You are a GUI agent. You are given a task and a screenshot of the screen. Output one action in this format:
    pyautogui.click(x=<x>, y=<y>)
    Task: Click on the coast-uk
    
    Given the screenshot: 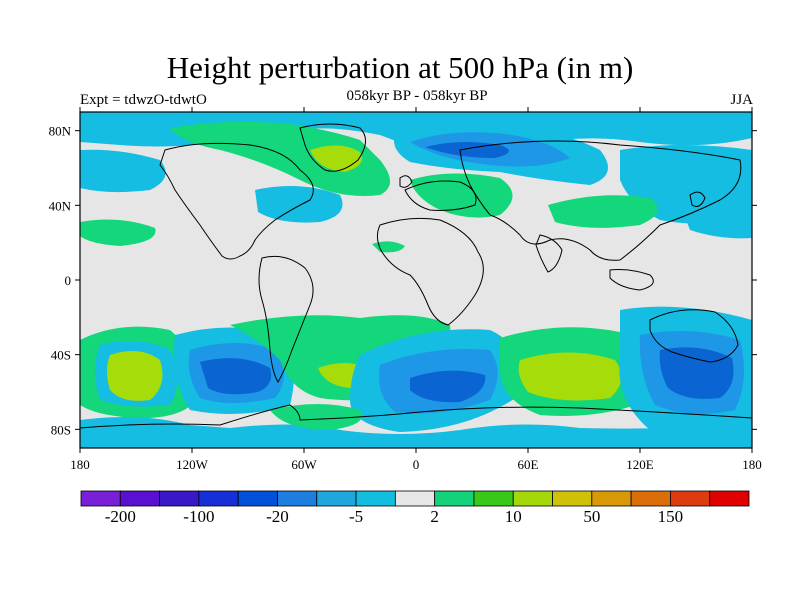 What is the action you would take?
    pyautogui.click(x=406, y=181)
    